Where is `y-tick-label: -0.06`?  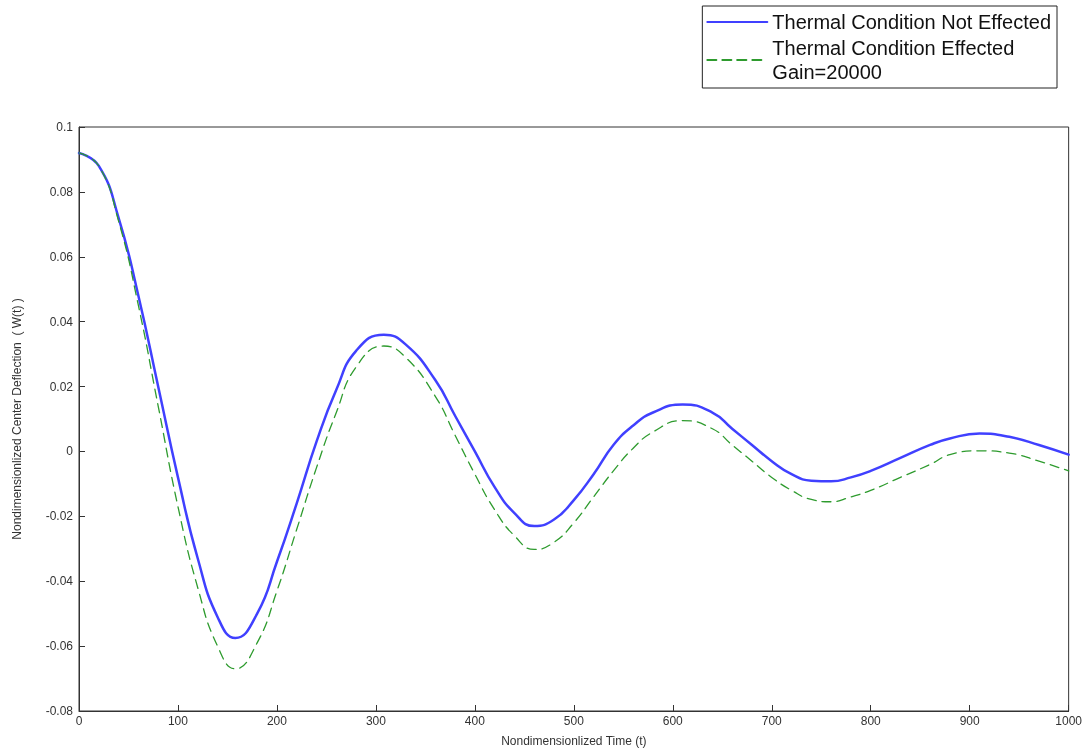
y-tick-label: -0.06 is located at coordinates (59, 646).